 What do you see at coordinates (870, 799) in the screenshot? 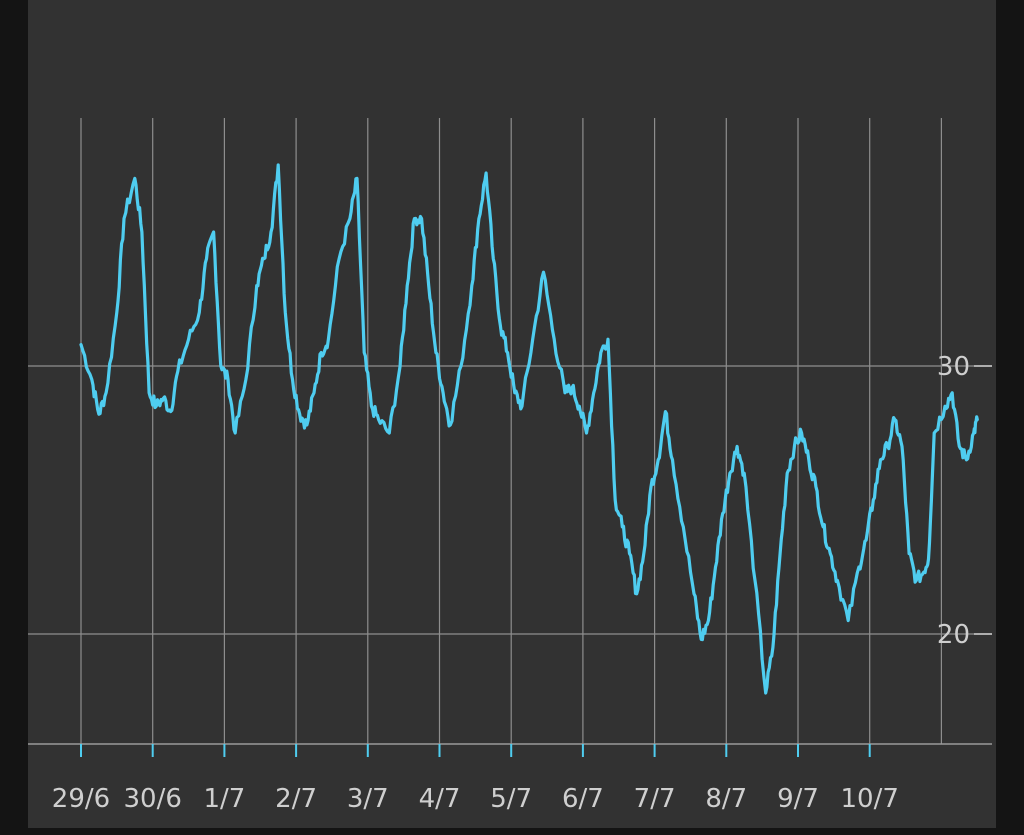
I see `x-tick-label: 10/7` at bounding box center [870, 799].